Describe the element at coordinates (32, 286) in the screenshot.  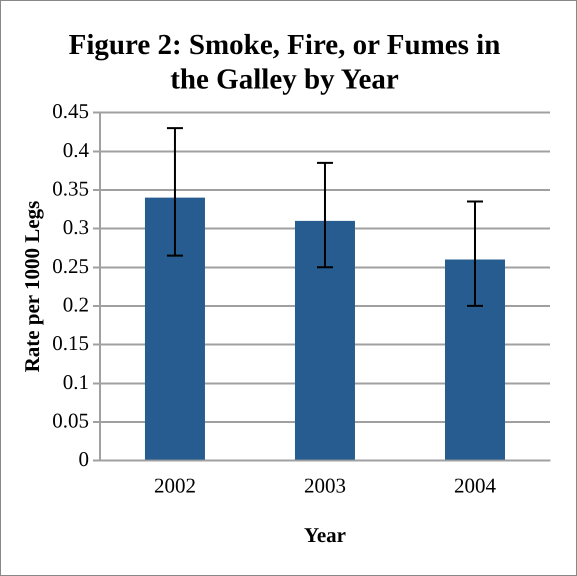
I see `y-axis-title: Rate per 1000 Legs` at that location.